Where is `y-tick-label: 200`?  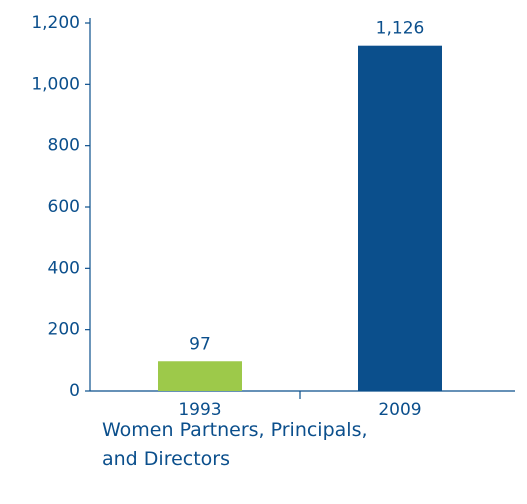 y-tick-label: 200 is located at coordinates (64, 330).